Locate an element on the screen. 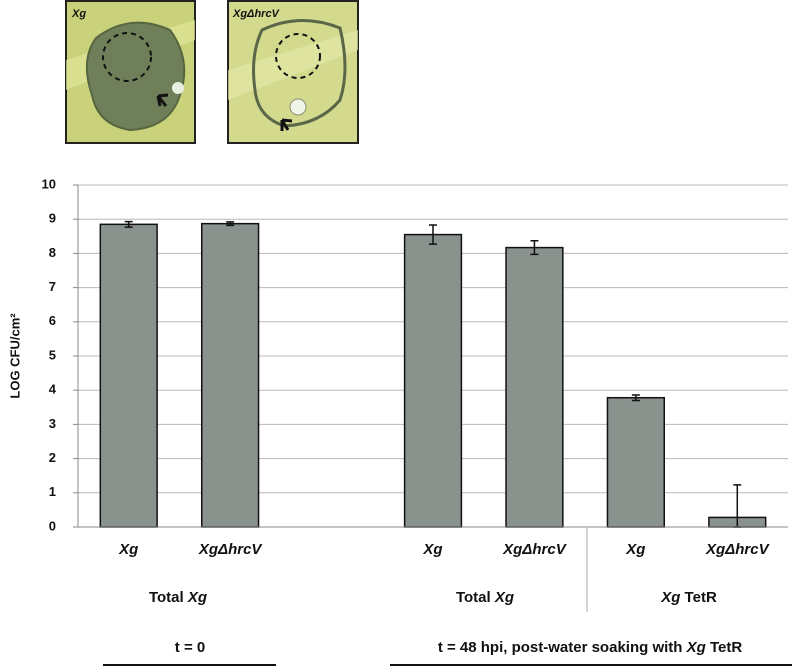 Image resolution: width=796 pixels, height=672 pixels. photo-label: XgΔhrcV is located at coordinates (256, 14).